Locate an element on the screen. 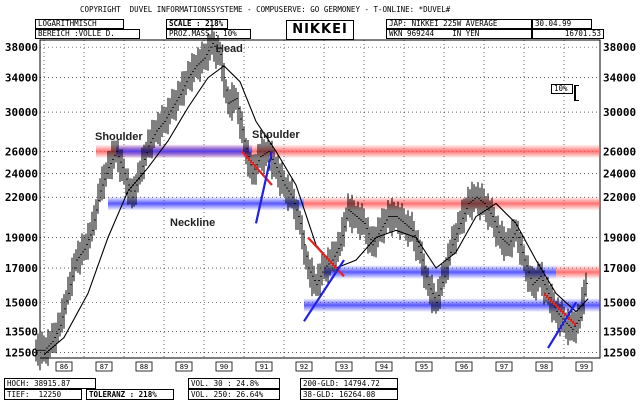  last-value-field: 16701.53 is located at coordinates (568, 34).